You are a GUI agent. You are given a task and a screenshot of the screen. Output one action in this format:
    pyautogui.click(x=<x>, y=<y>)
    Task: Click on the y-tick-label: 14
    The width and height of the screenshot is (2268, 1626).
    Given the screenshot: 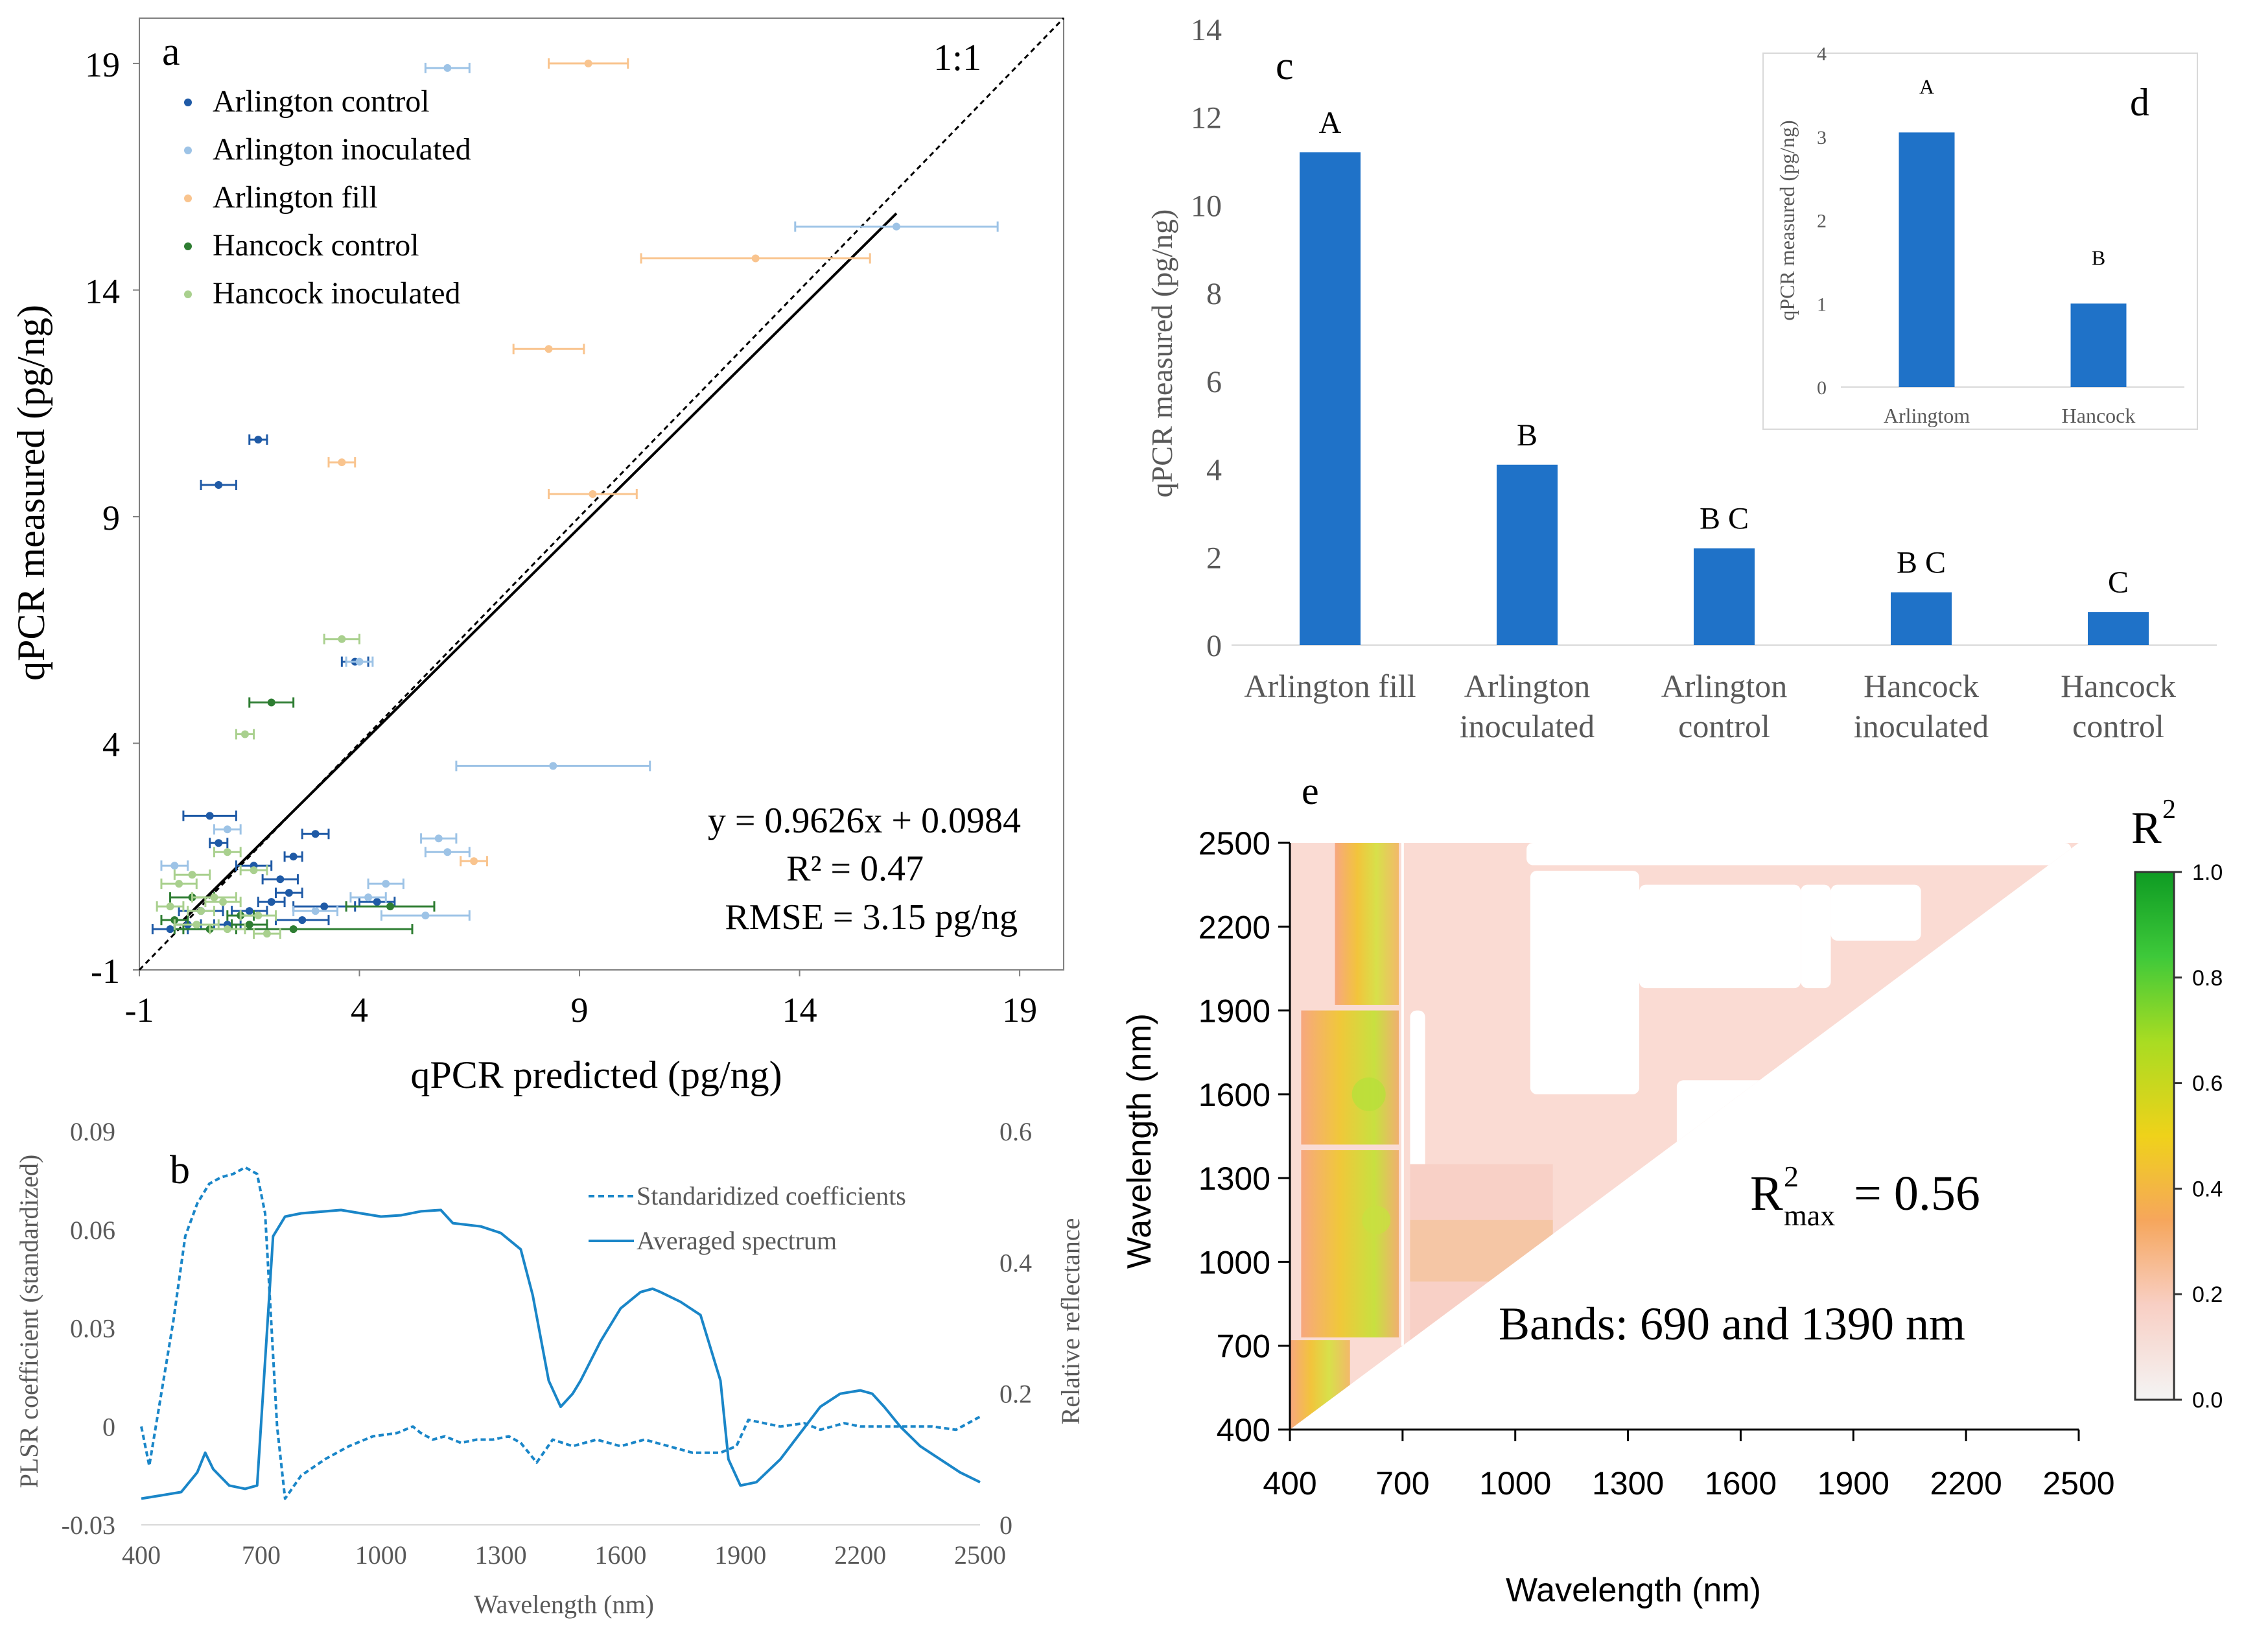 What is the action you would take?
    pyautogui.click(x=1206, y=30)
    